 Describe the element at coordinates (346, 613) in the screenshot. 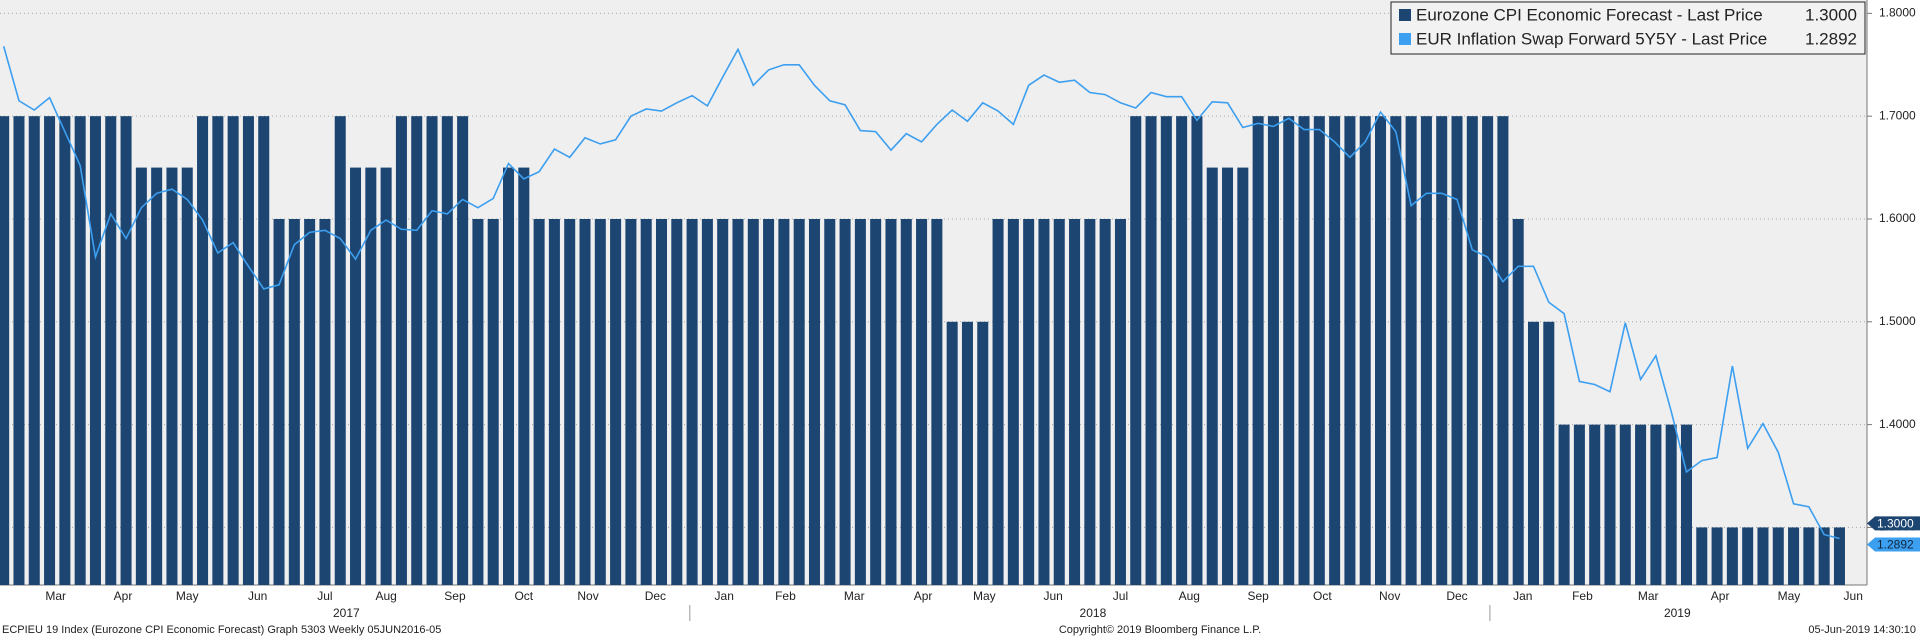

I see `year-label: 2017` at that location.